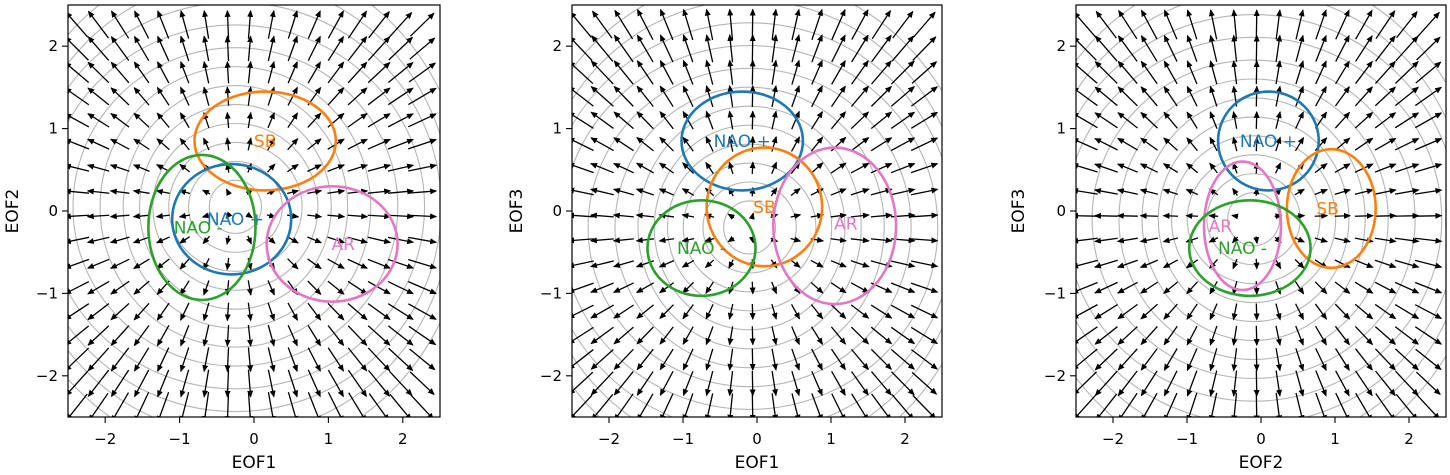  I want to click on regime-ellipse, so click(332, 243).